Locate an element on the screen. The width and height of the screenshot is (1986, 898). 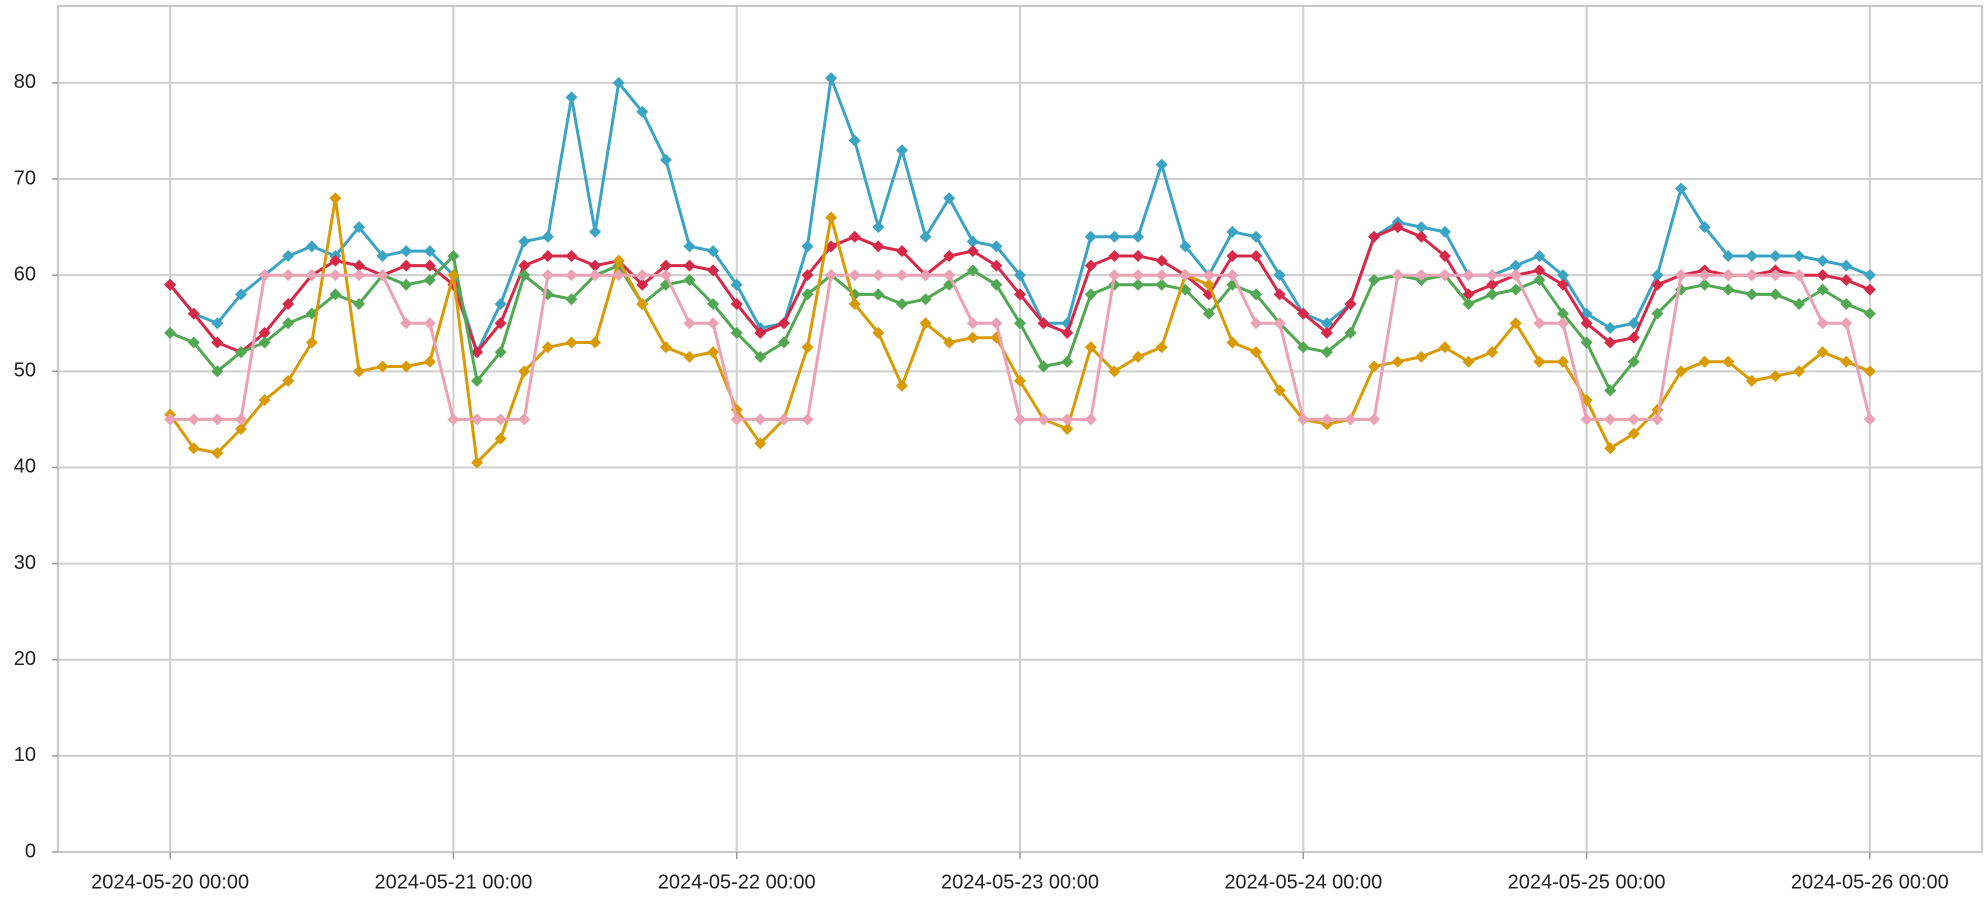
x-tick-label: 2024-05-22 00:00 is located at coordinates (737, 882).